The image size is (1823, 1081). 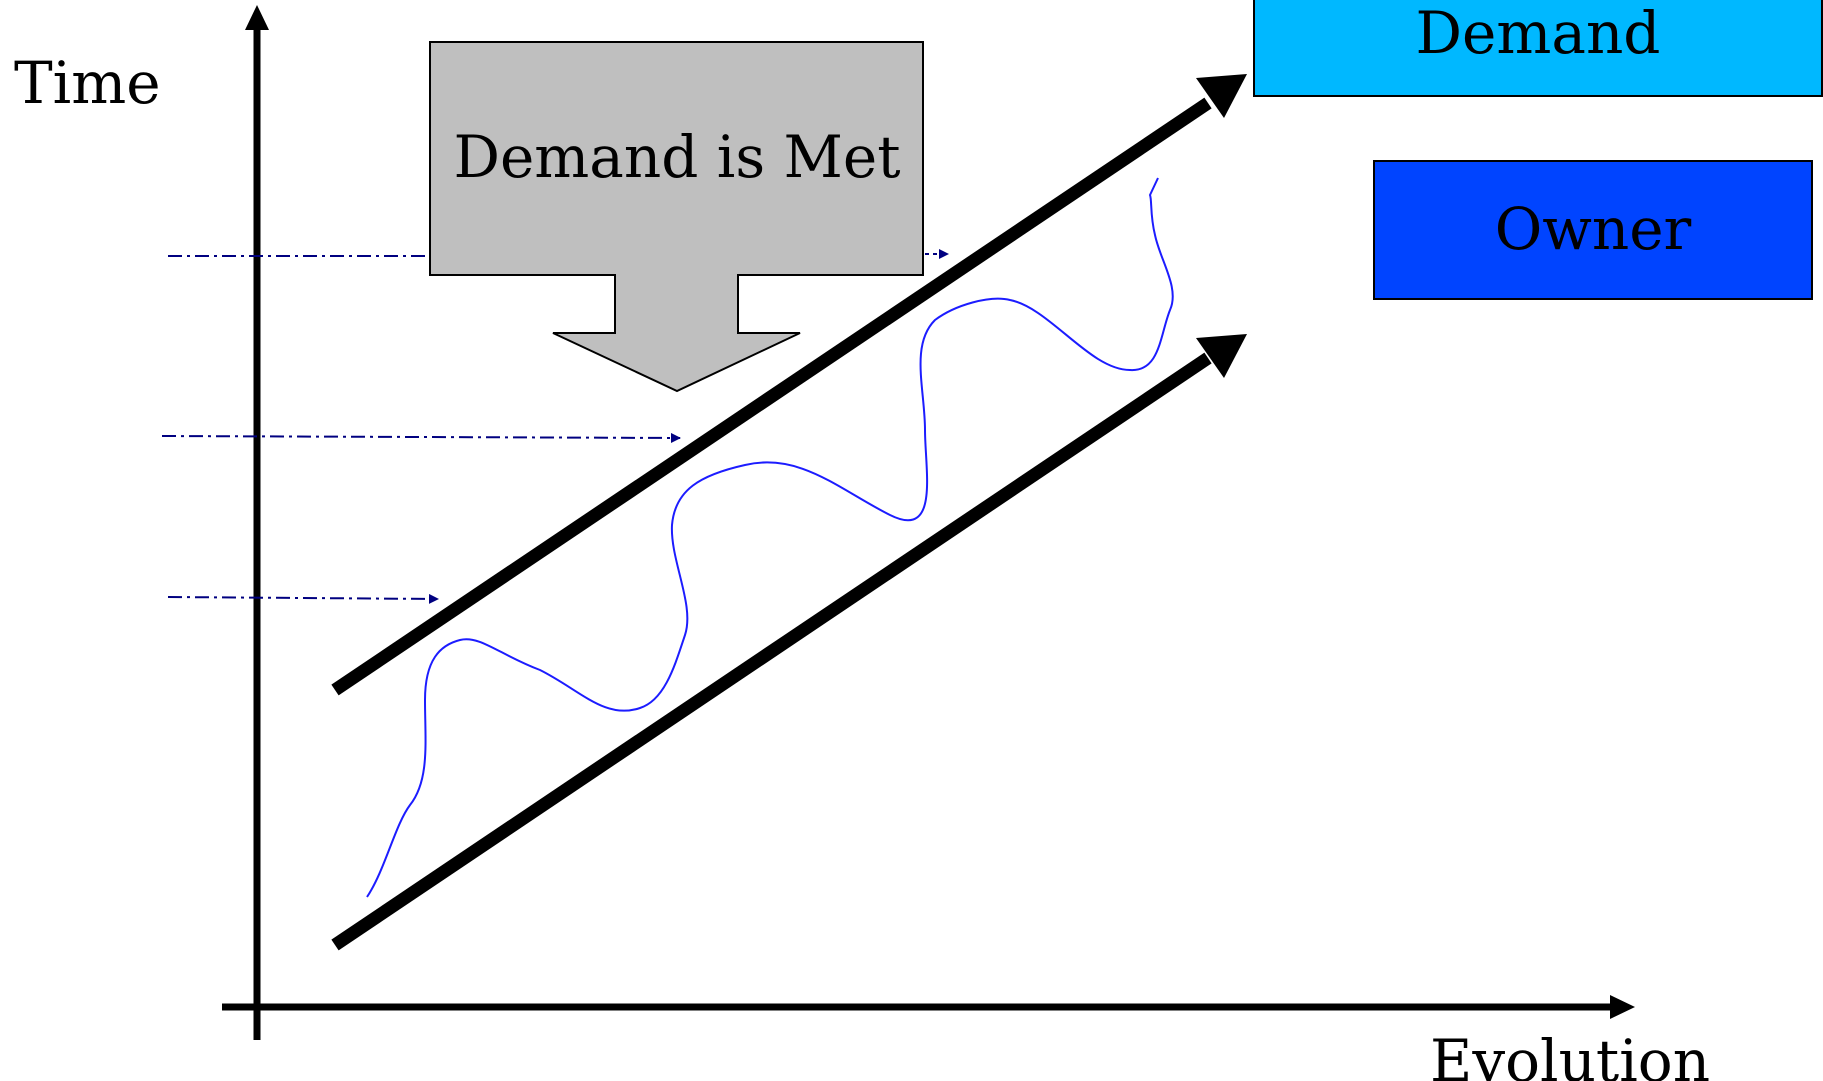 I want to click on demand-is-met-callout: Demand is Met, so click(x=676, y=217).